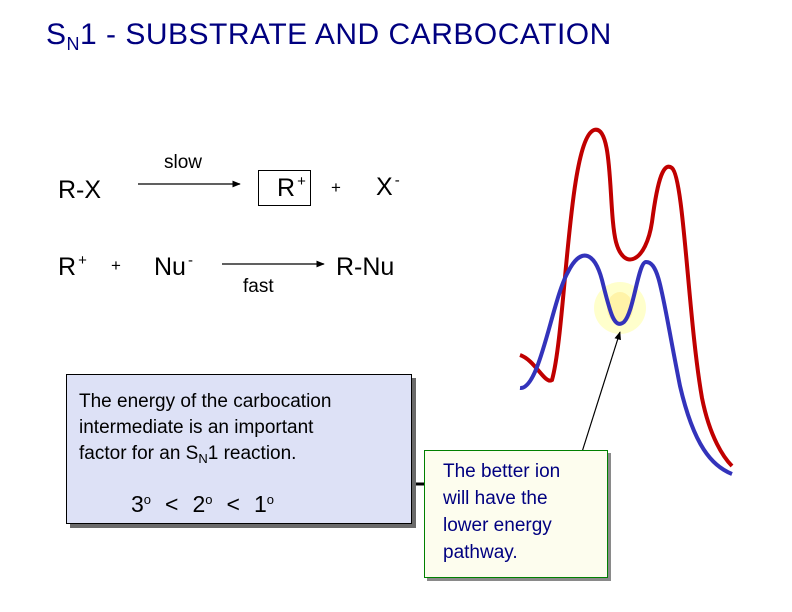 This screenshot has height=612, width=792. What do you see at coordinates (336, 187) in the screenshot?
I see `plus-sign-1: +` at bounding box center [336, 187].